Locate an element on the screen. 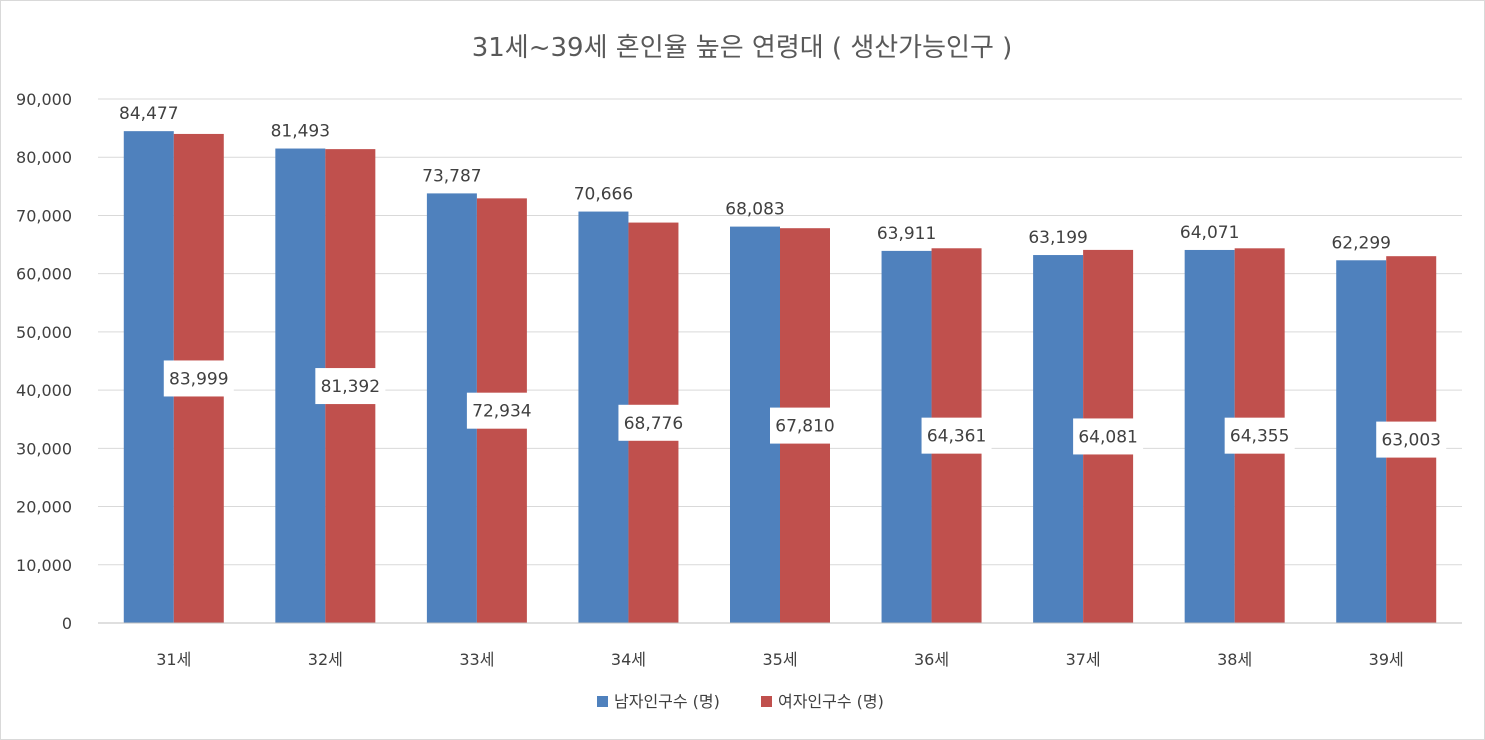 The height and width of the screenshot is (740, 1485). data-label-male: 68,083 is located at coordinates (754, 210).